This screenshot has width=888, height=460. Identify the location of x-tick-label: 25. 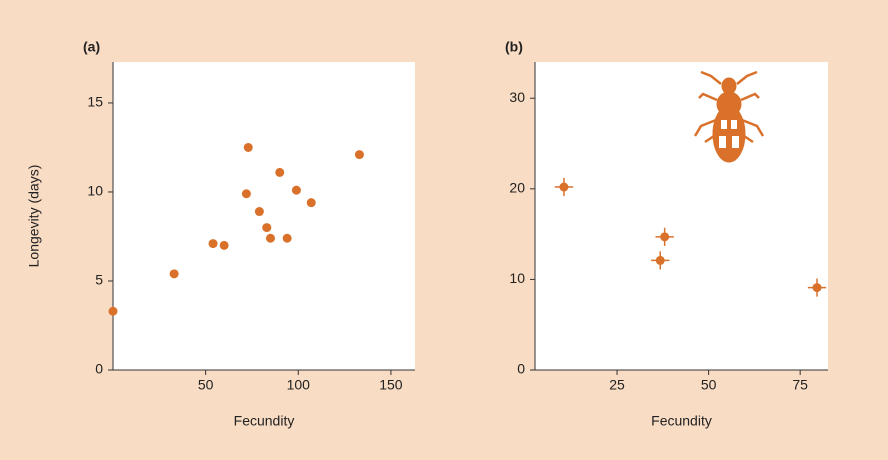
(617, 385).